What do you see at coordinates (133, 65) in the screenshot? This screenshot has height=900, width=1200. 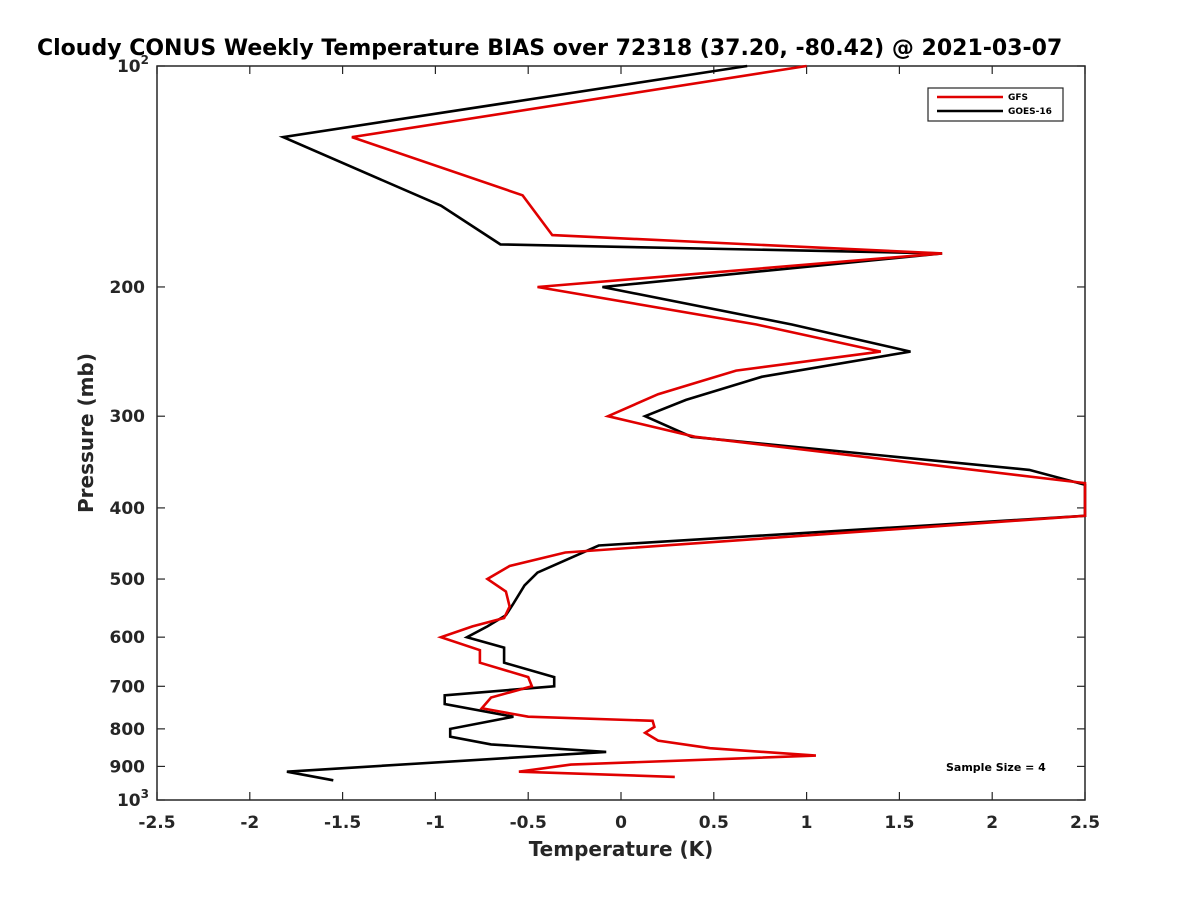 I see `y-tick-label: 10²` at bounding box center [133, 65].